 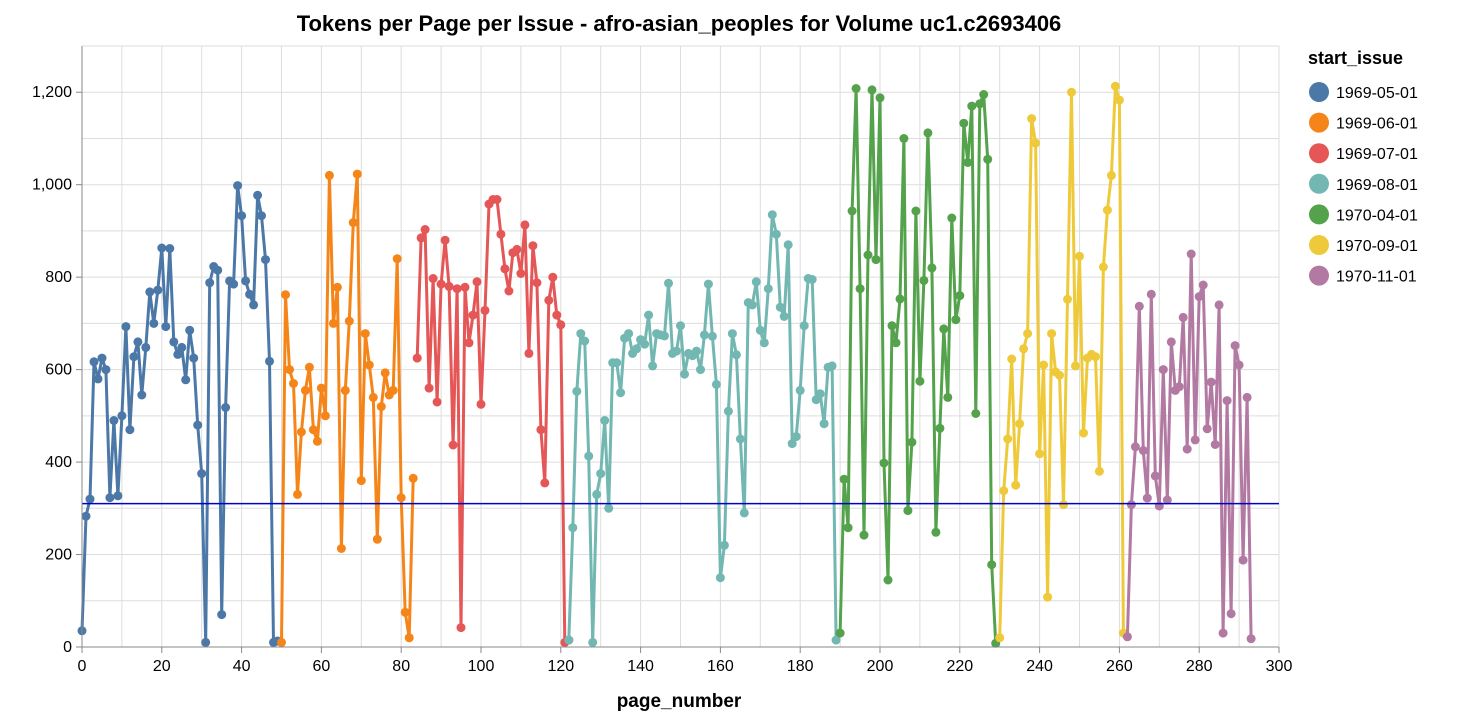 I want to click on x-tick-label: 300, so click(x=1279, y=666).